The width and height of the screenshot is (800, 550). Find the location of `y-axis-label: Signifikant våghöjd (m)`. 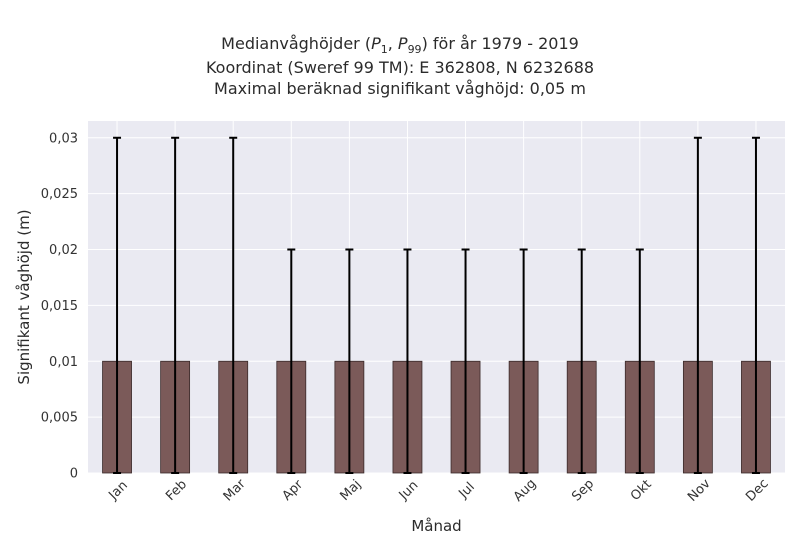

y-axis-label: Signifikant våghöjd (m) is located at coordinates (24, 296).